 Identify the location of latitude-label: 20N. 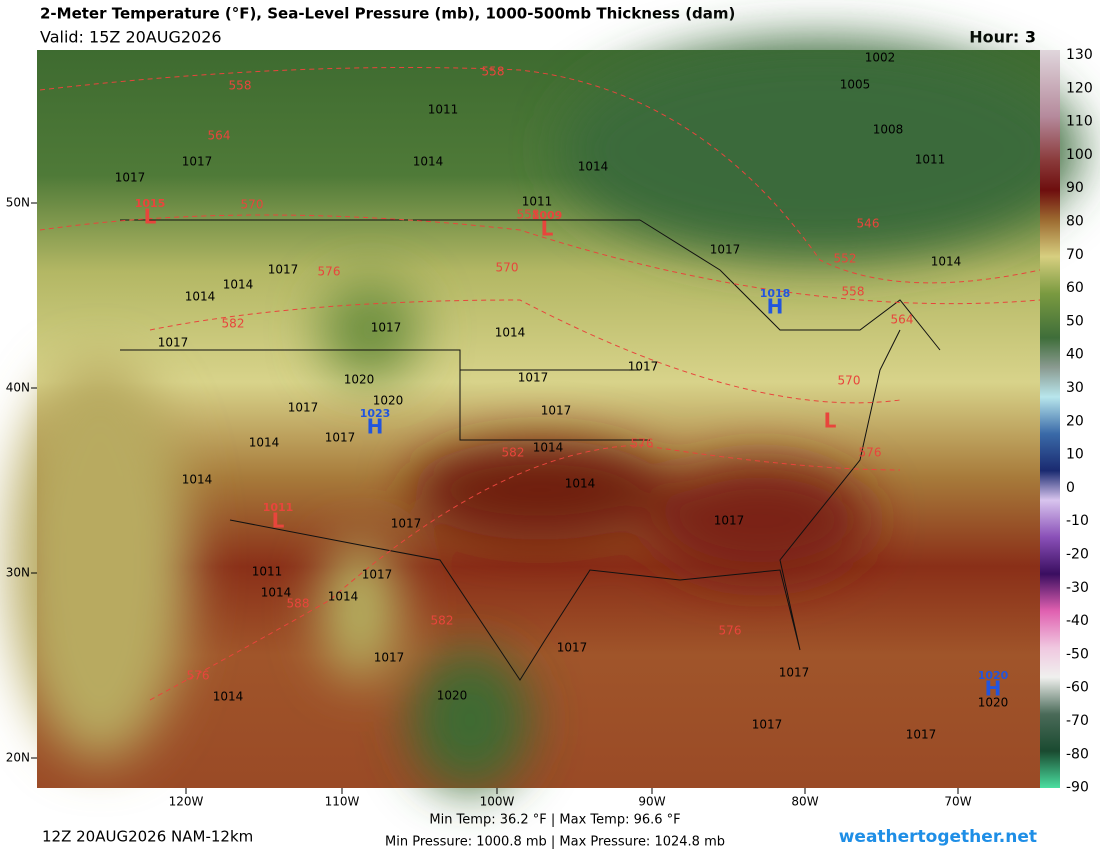
(18, 758).